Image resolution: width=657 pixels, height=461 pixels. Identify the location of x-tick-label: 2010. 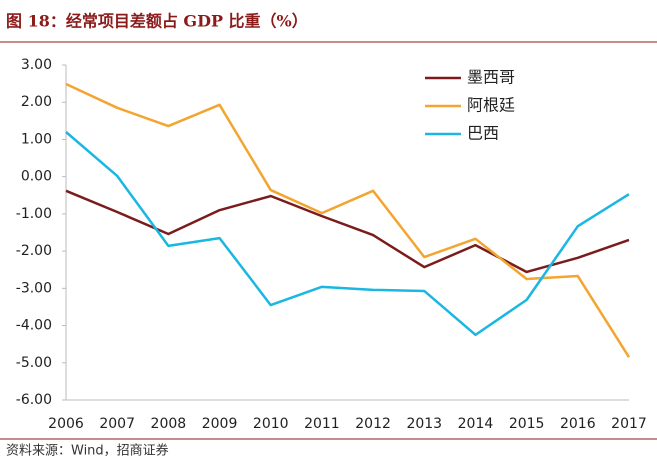
(271, 424).